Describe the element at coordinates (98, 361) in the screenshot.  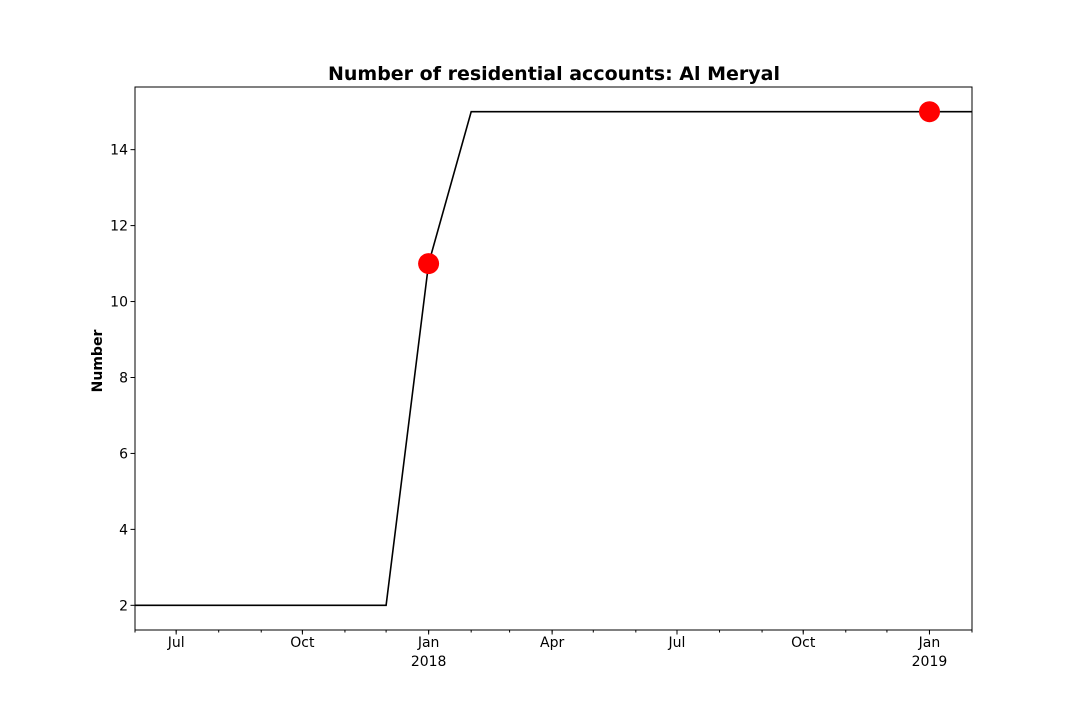
I see `y-axis-label: Number` at that location.